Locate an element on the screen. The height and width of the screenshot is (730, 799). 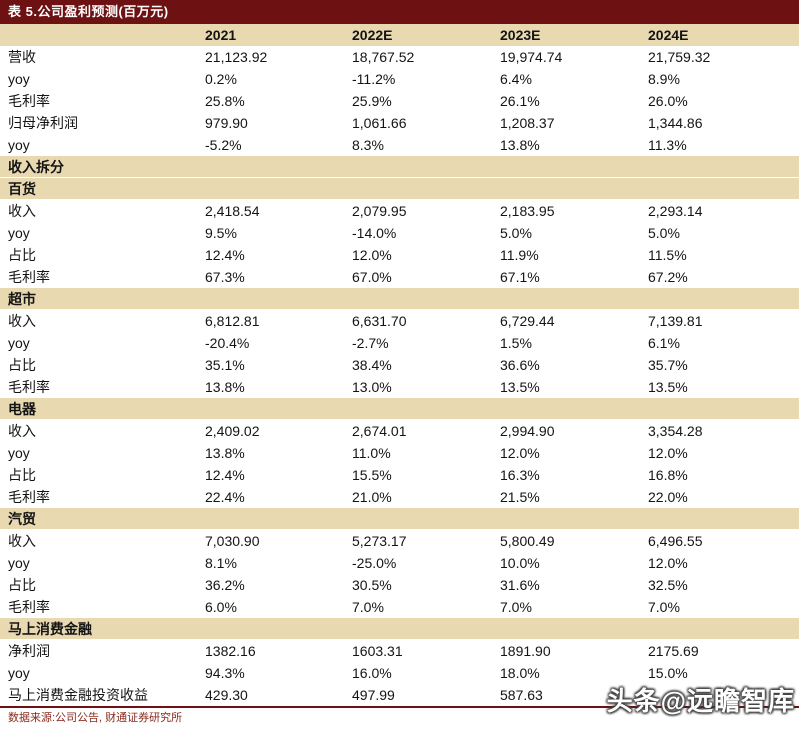
section-row: 汽贸 is located at coordinates (399, 519).